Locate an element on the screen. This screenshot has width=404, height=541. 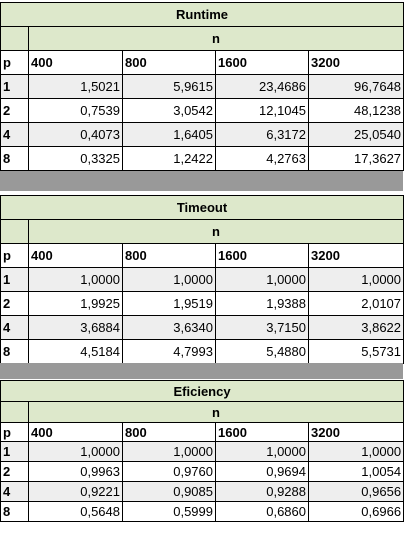
value-cell: 3,8622 is located at coordinates (355, 327).